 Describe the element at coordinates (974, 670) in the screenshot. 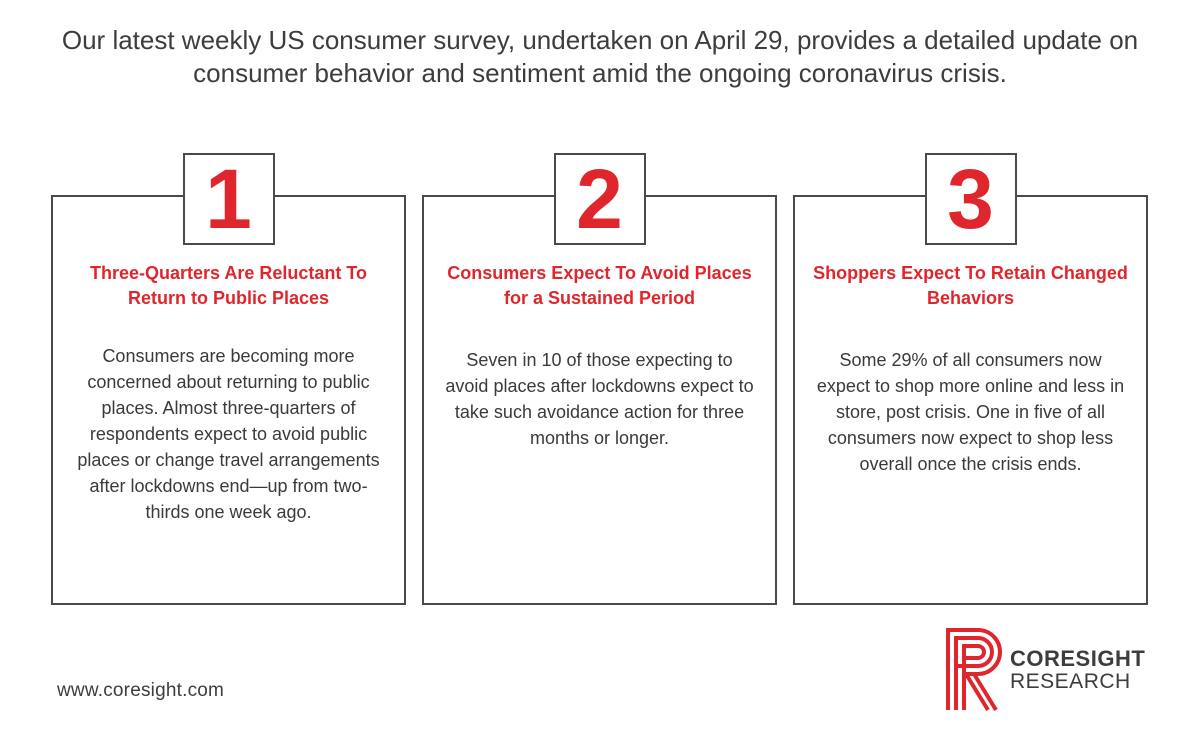

I see `coresight-logo-mark-icon` at that location.